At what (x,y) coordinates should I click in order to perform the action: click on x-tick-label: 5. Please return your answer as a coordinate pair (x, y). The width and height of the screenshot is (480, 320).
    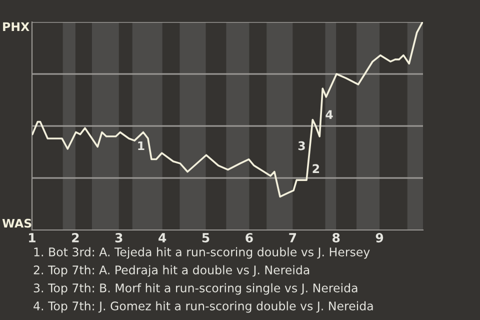
    Looking at the image, I should click on (206, 237).